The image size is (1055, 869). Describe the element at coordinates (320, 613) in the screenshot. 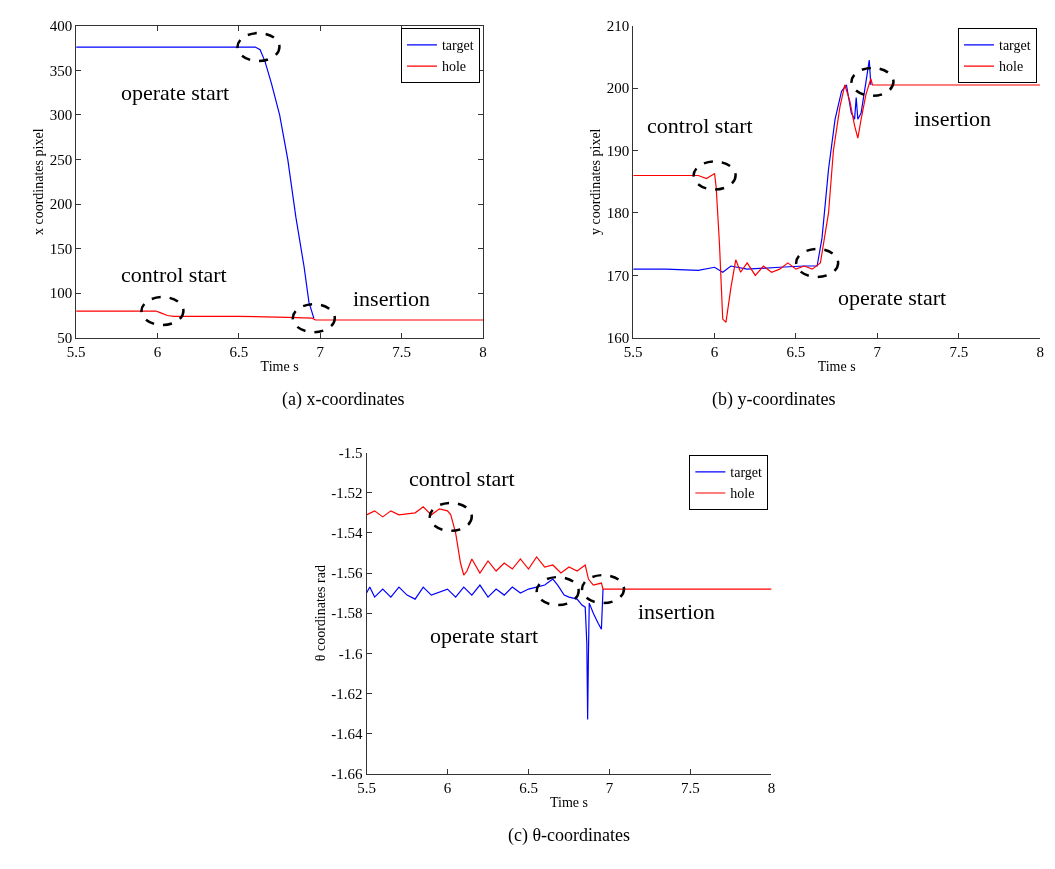

I see `y-axis-title: θ coordinates rad` at that location.